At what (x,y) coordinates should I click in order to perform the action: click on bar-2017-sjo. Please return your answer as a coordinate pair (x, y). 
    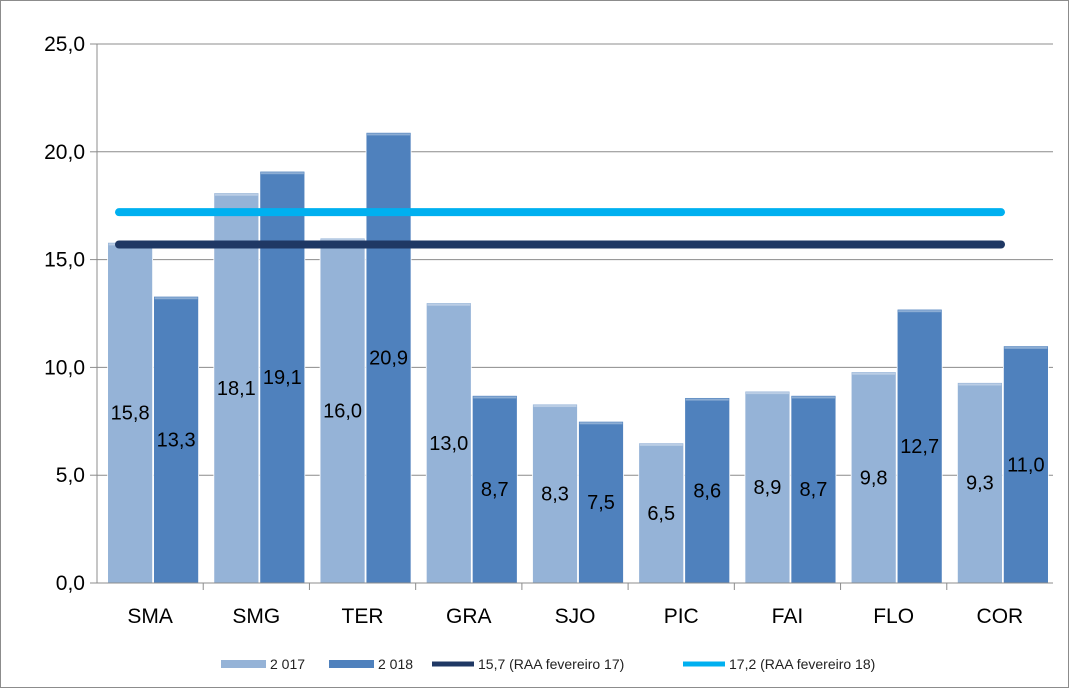
    Looking at the image, I should click on (555, 493).